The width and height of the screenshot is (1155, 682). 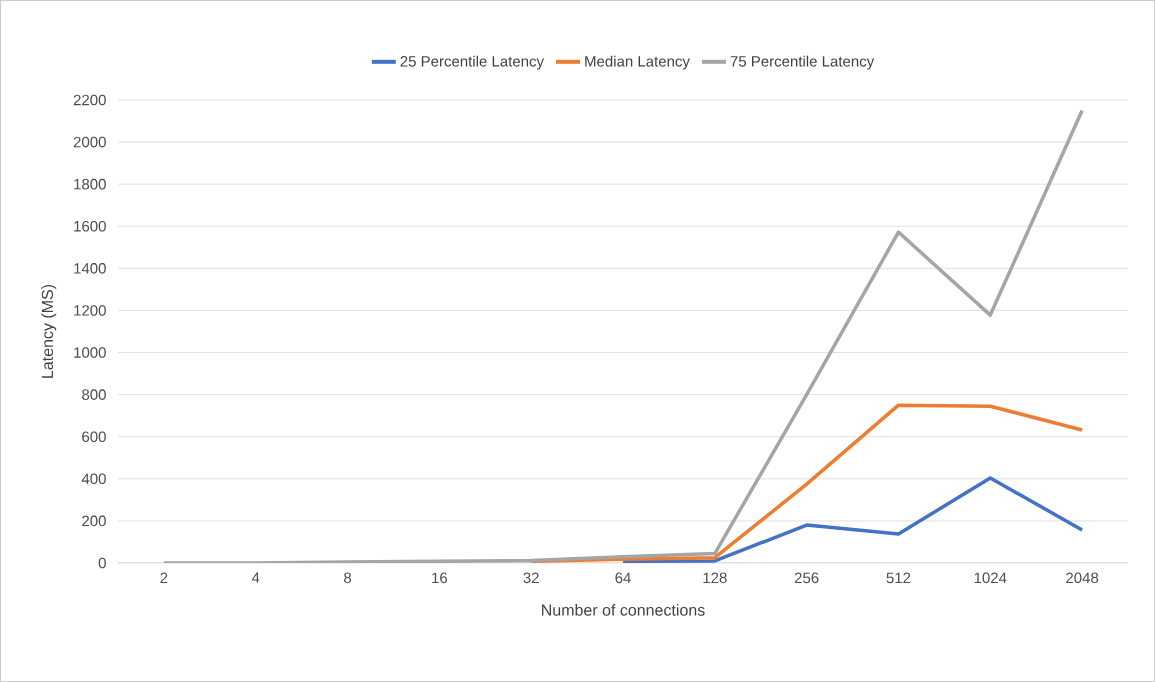 What do you see at coordinates (1082, 578) in the screenshot?
I see `x-tick-label: 2048` at bounding box center [1082, 578].